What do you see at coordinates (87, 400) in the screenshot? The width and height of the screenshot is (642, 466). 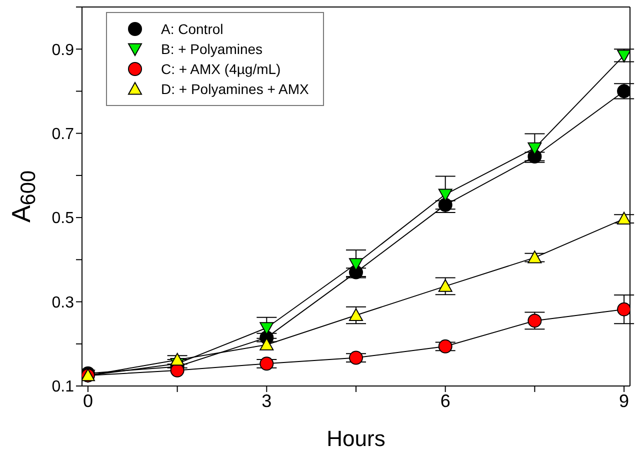 I see `x-tick-label: 0` at bounding box center [87, 400].